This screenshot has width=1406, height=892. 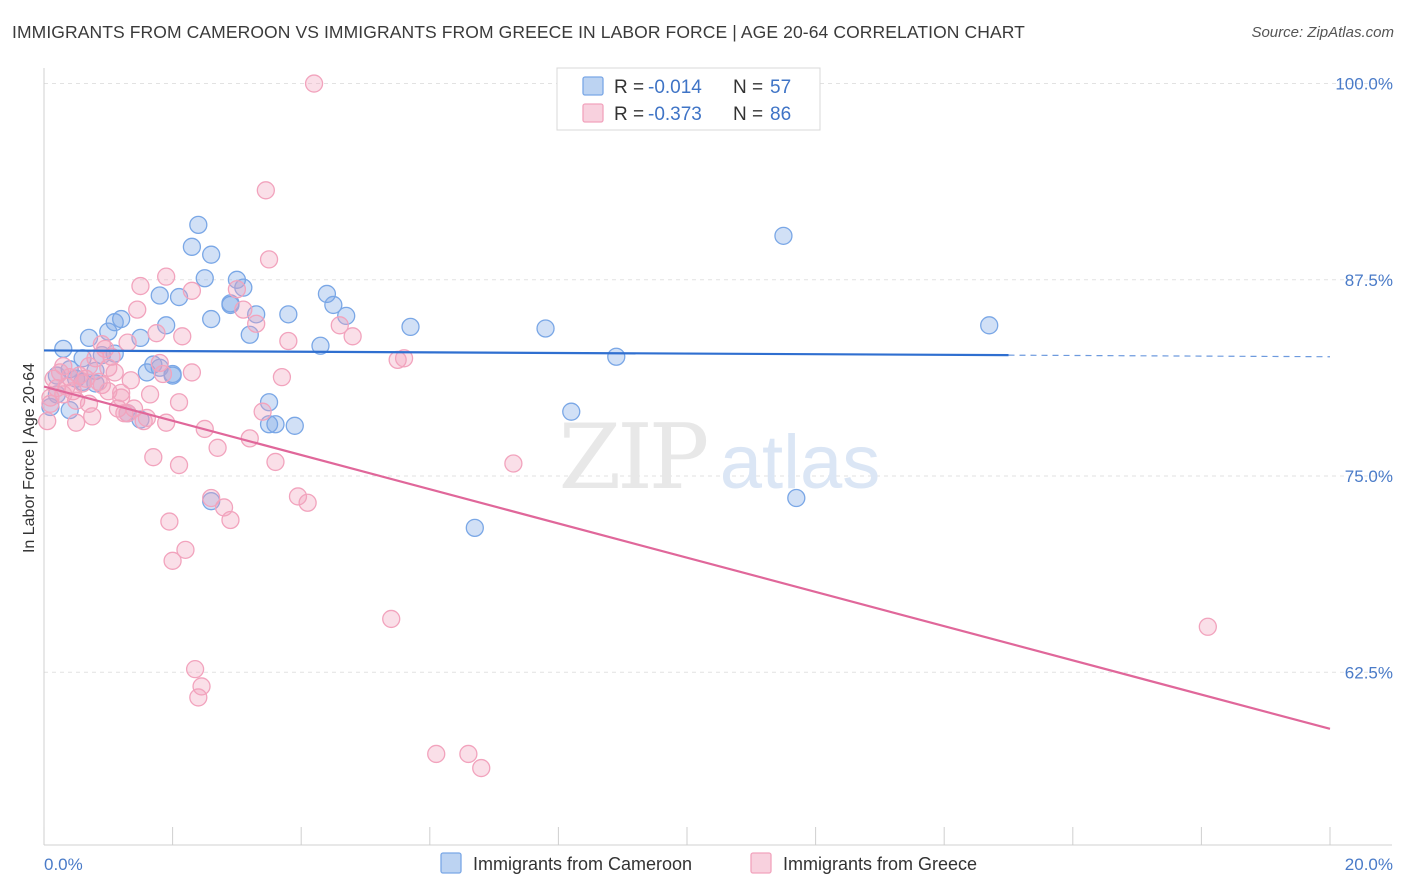 I want to click on y-tick-label-1: 87.5%, so click(x=1369, y=280).